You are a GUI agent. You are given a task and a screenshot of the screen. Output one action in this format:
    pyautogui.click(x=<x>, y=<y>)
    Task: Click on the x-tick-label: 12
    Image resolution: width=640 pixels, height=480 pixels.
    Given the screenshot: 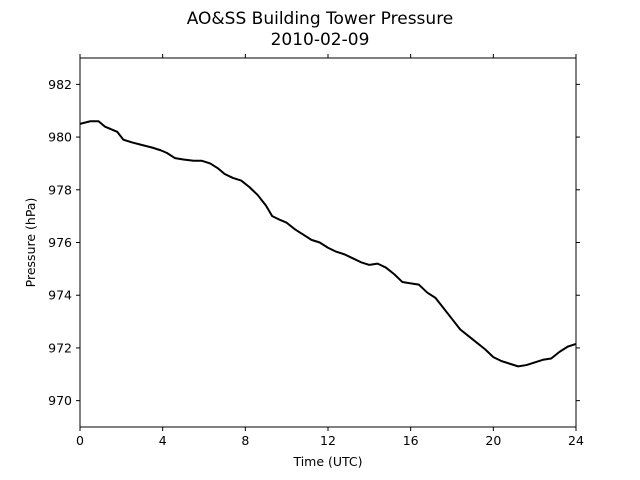 What is the action you would take?
    pyautogui.click(x=328, y=440)
    